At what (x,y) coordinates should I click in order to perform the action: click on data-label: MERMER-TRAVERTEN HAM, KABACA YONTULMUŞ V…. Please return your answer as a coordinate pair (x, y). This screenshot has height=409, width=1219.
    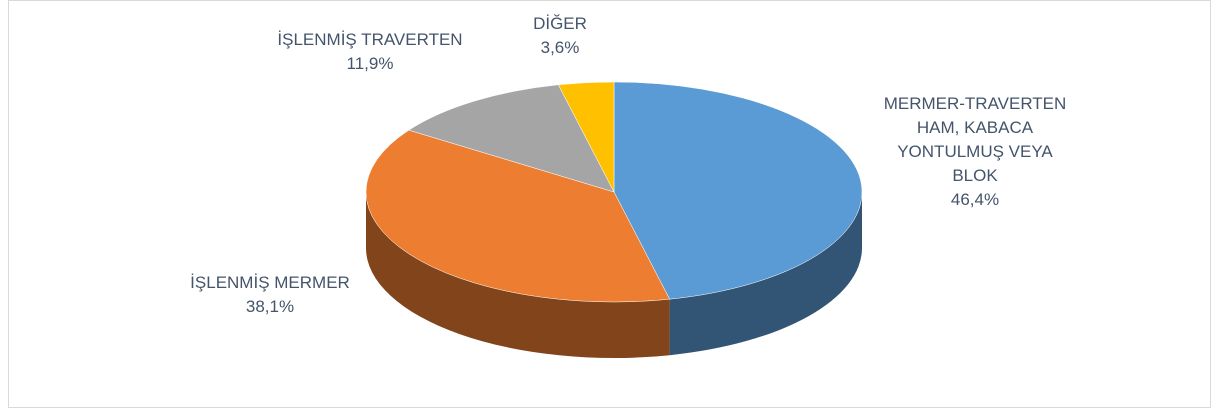
    Looking at the image, I should click on (975, 152).